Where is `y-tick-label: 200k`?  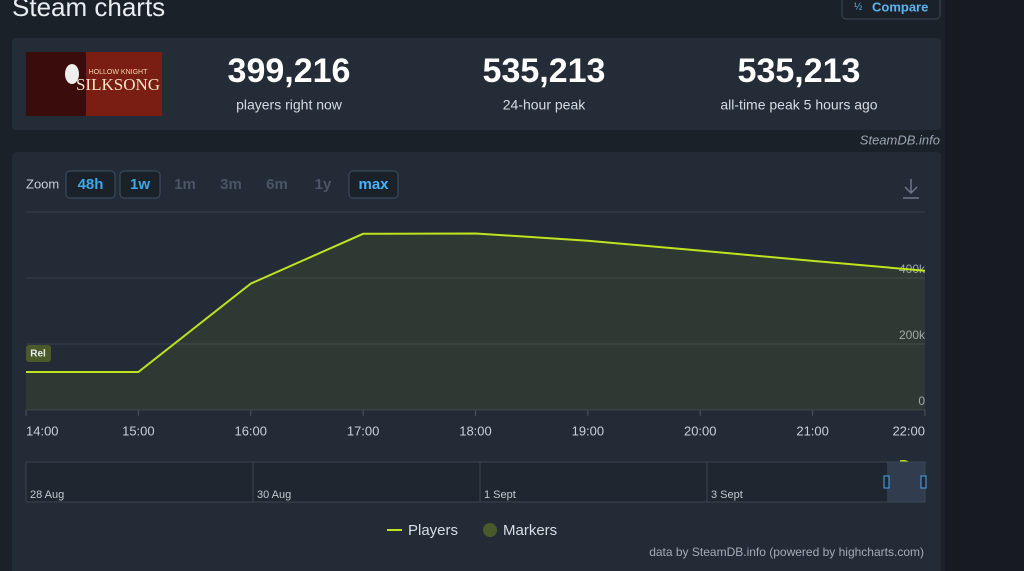
y-tick-label: 200k is located at coordinates (912, 335).